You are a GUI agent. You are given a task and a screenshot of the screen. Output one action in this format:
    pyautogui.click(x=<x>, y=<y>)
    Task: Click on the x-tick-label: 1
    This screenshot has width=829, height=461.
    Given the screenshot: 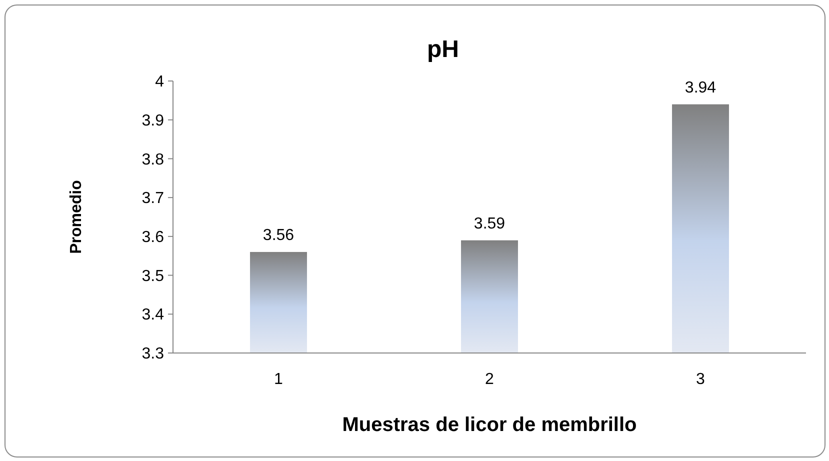 What is the action you would take?
    pyautogui.click(x=279, y=379)
    